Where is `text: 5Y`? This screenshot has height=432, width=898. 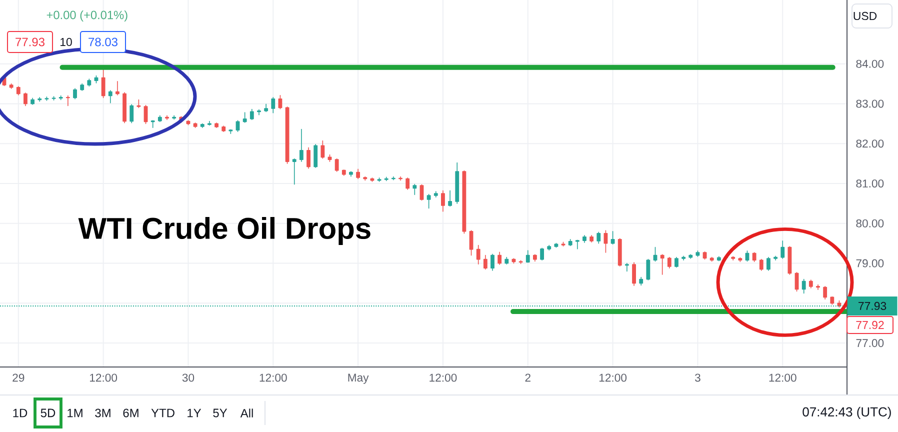
text: 5Y is located at coordinates (220, 413).